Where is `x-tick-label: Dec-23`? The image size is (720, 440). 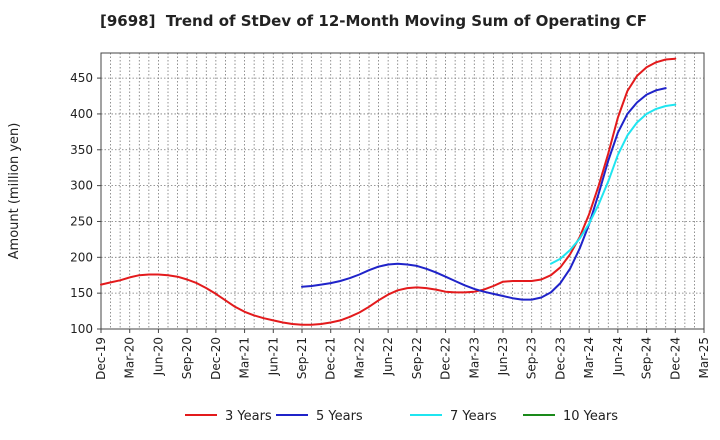 x-tick-label: Dec-23 is located at coordinates (560, 358).